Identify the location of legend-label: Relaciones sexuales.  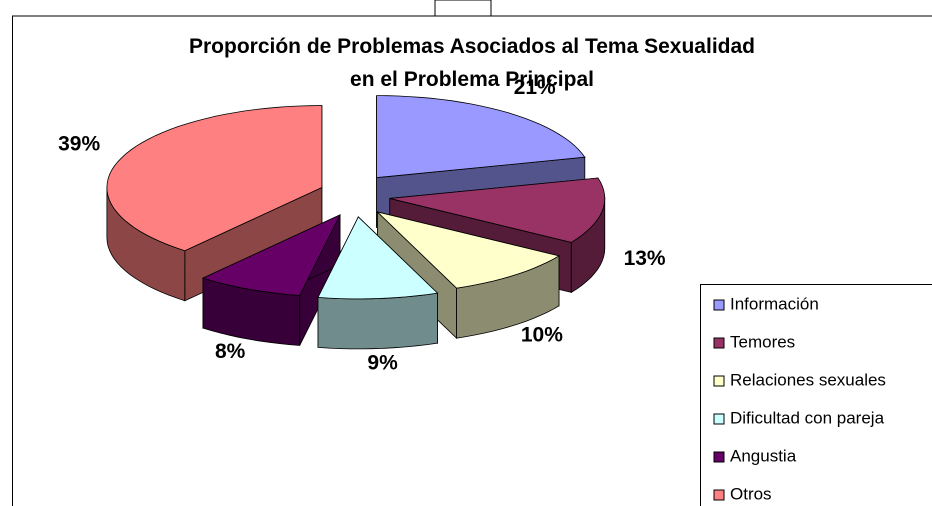
(808, 379).